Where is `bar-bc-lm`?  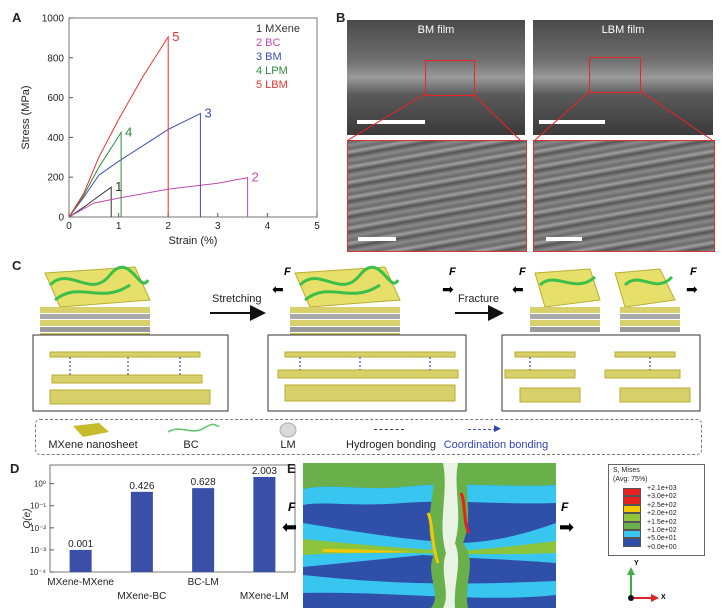 bar-bc-lm is located at coordinates (203, 530).